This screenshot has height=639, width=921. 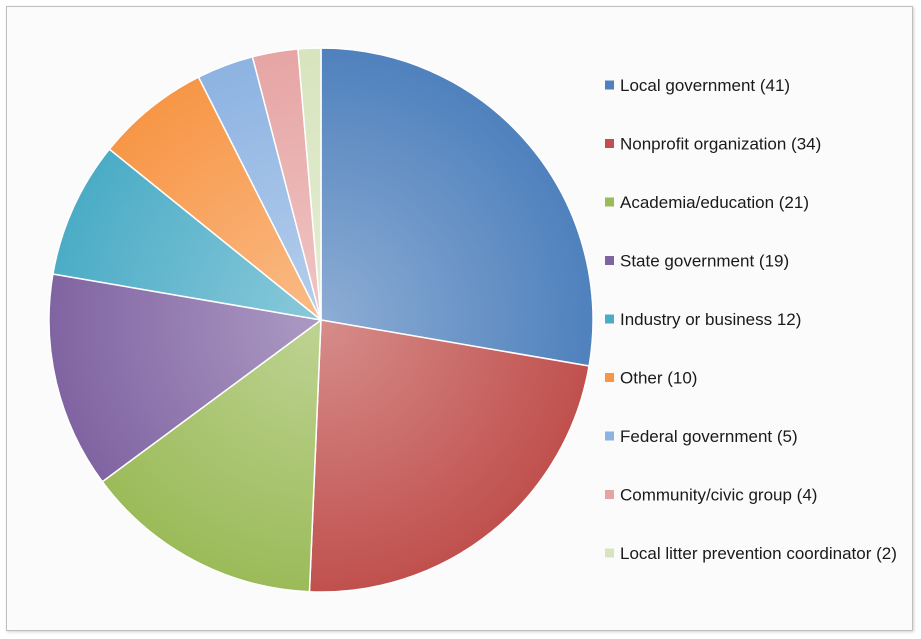 What do you see at coordinates (718, 495) in the screenshot?
I see `legend-label-8: Community/civic group (4)` at bounding box center [718, 495].